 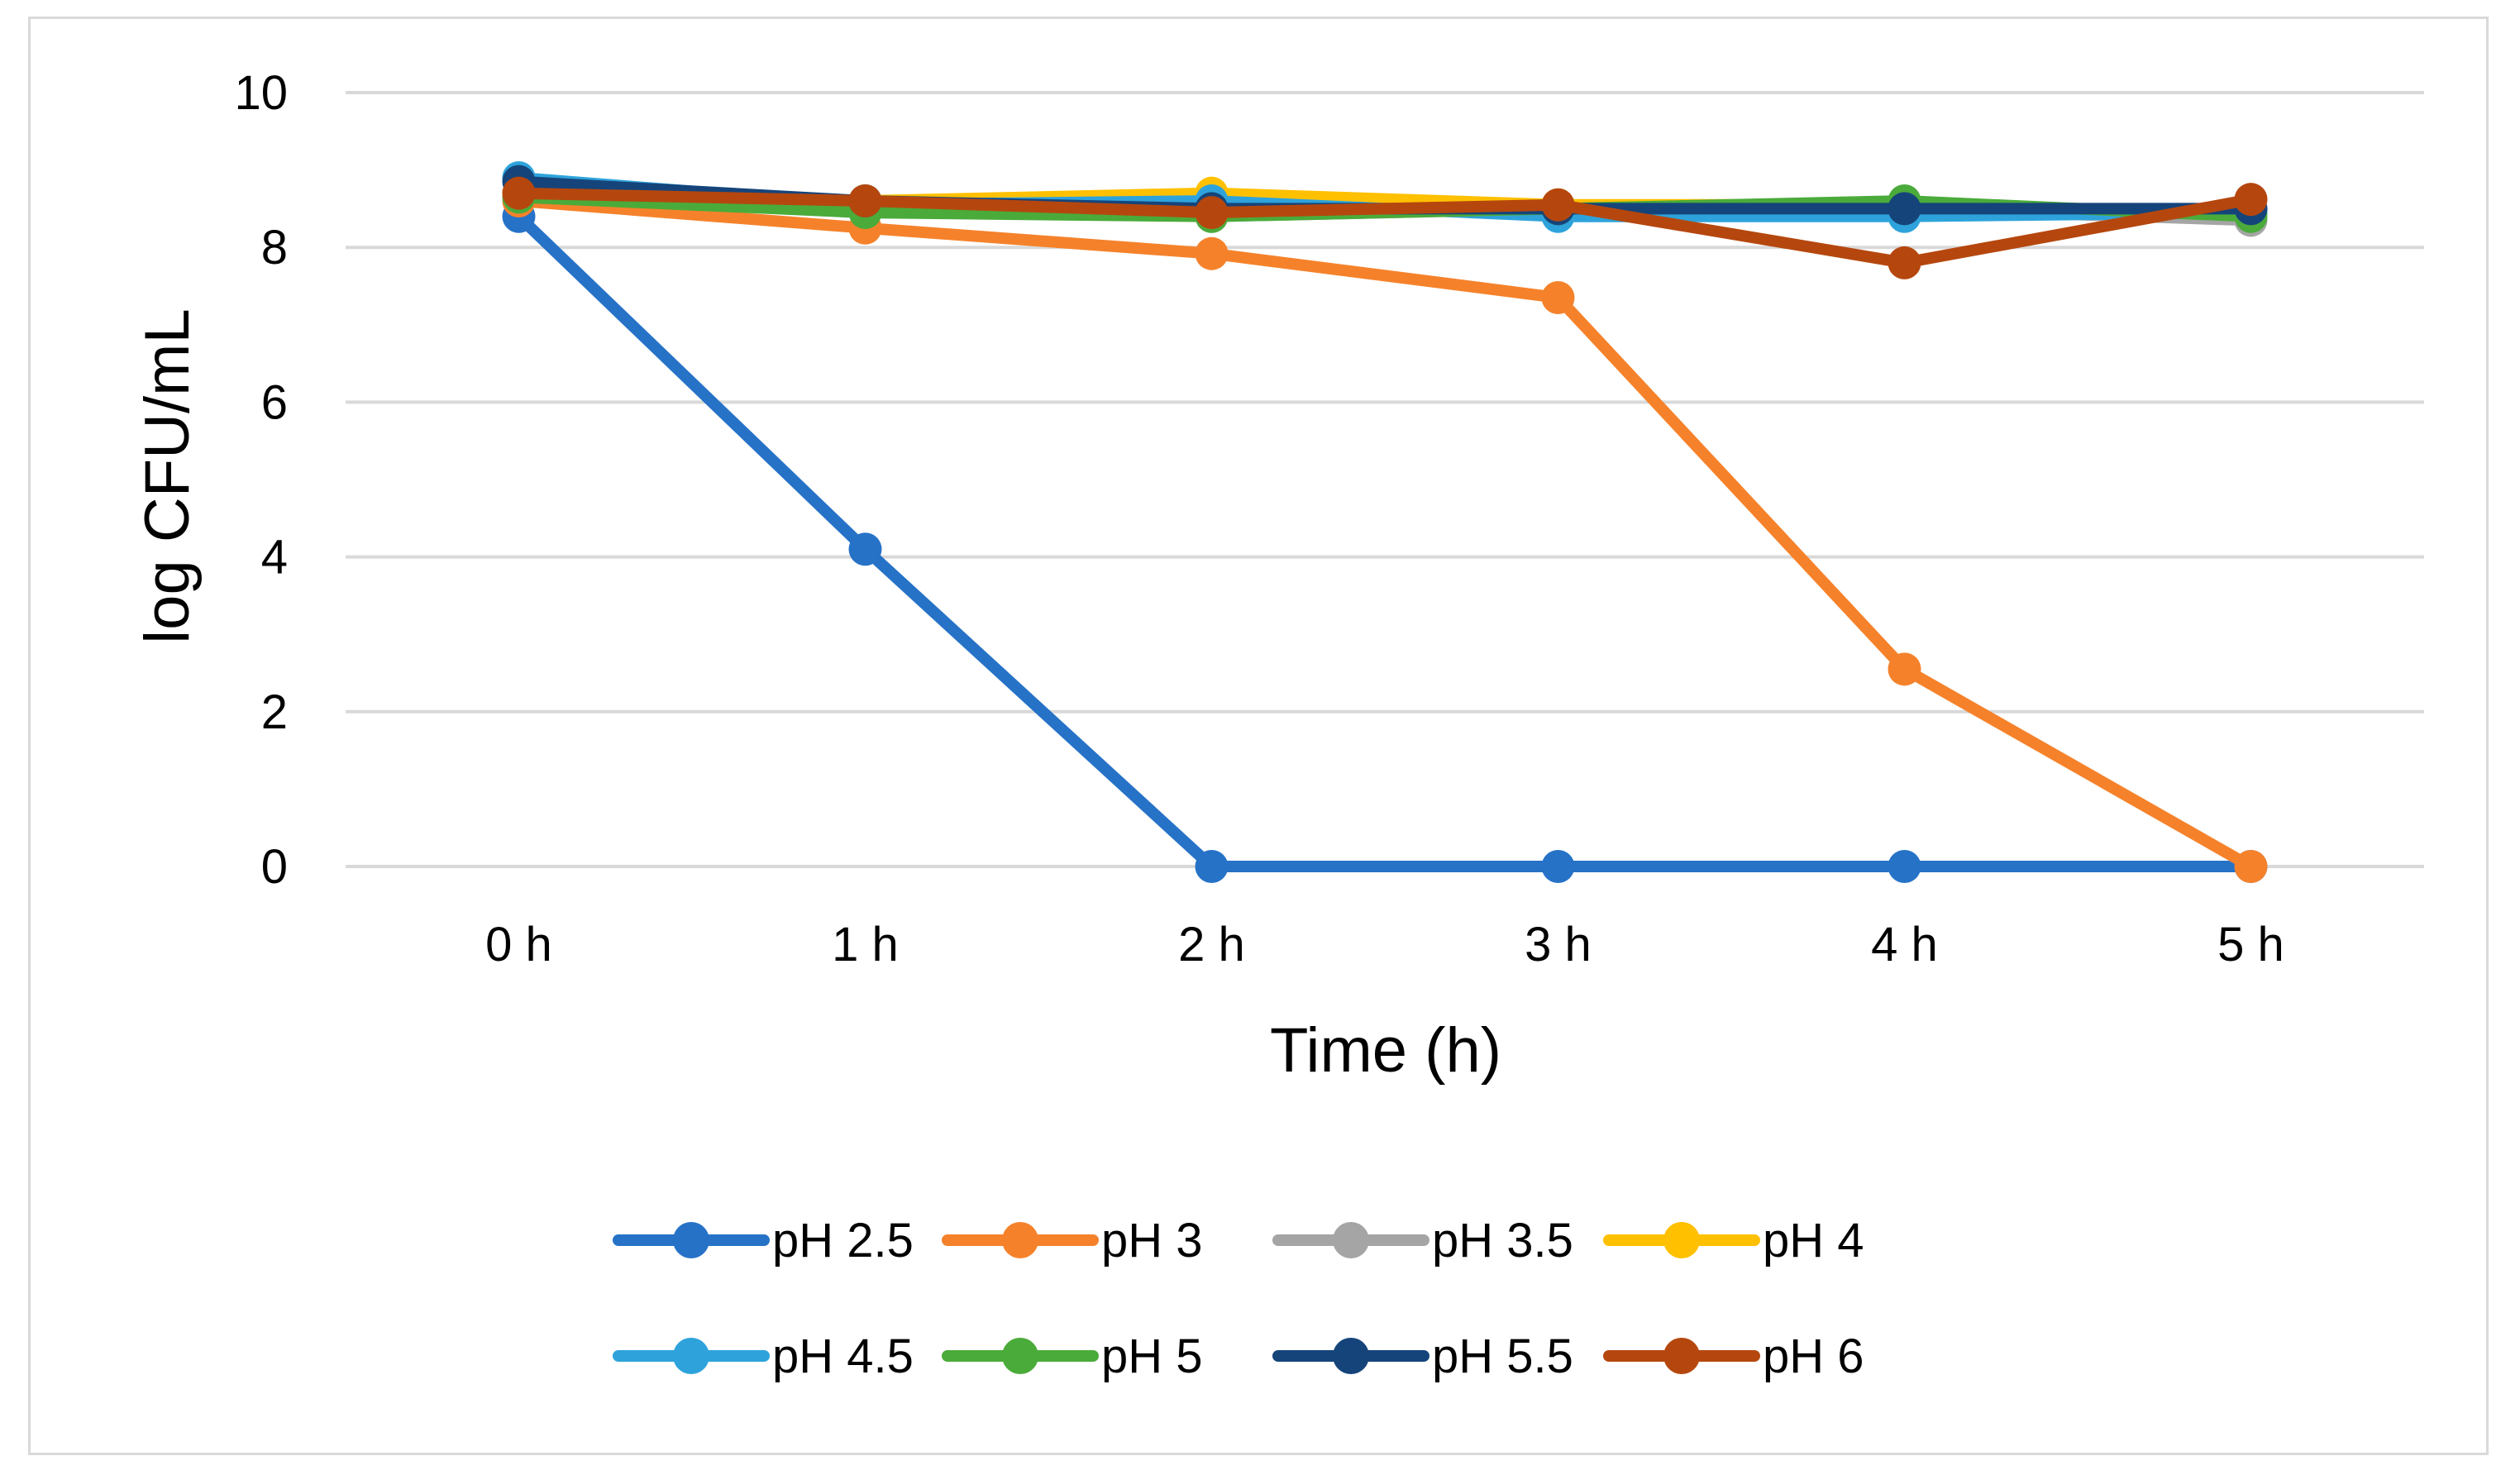 What do you see at coordinates (518, 944) in the screenshot?
I see `x-tick-0: 0 h` at bounding box center [518, 944].